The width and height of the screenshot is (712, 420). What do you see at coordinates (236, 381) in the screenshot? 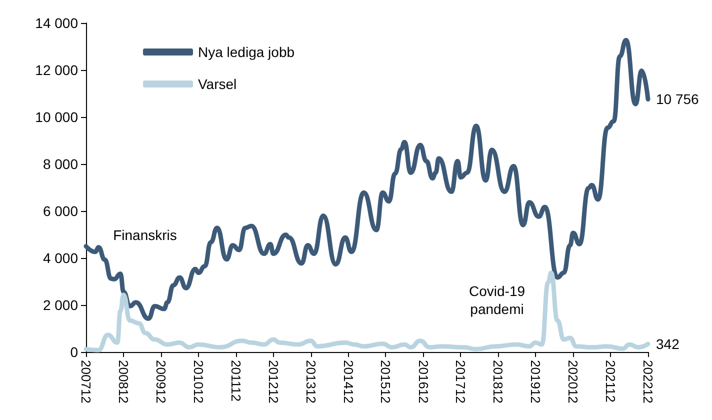
I see `x-tick-label: 201112` at bounding box center [236, 381].